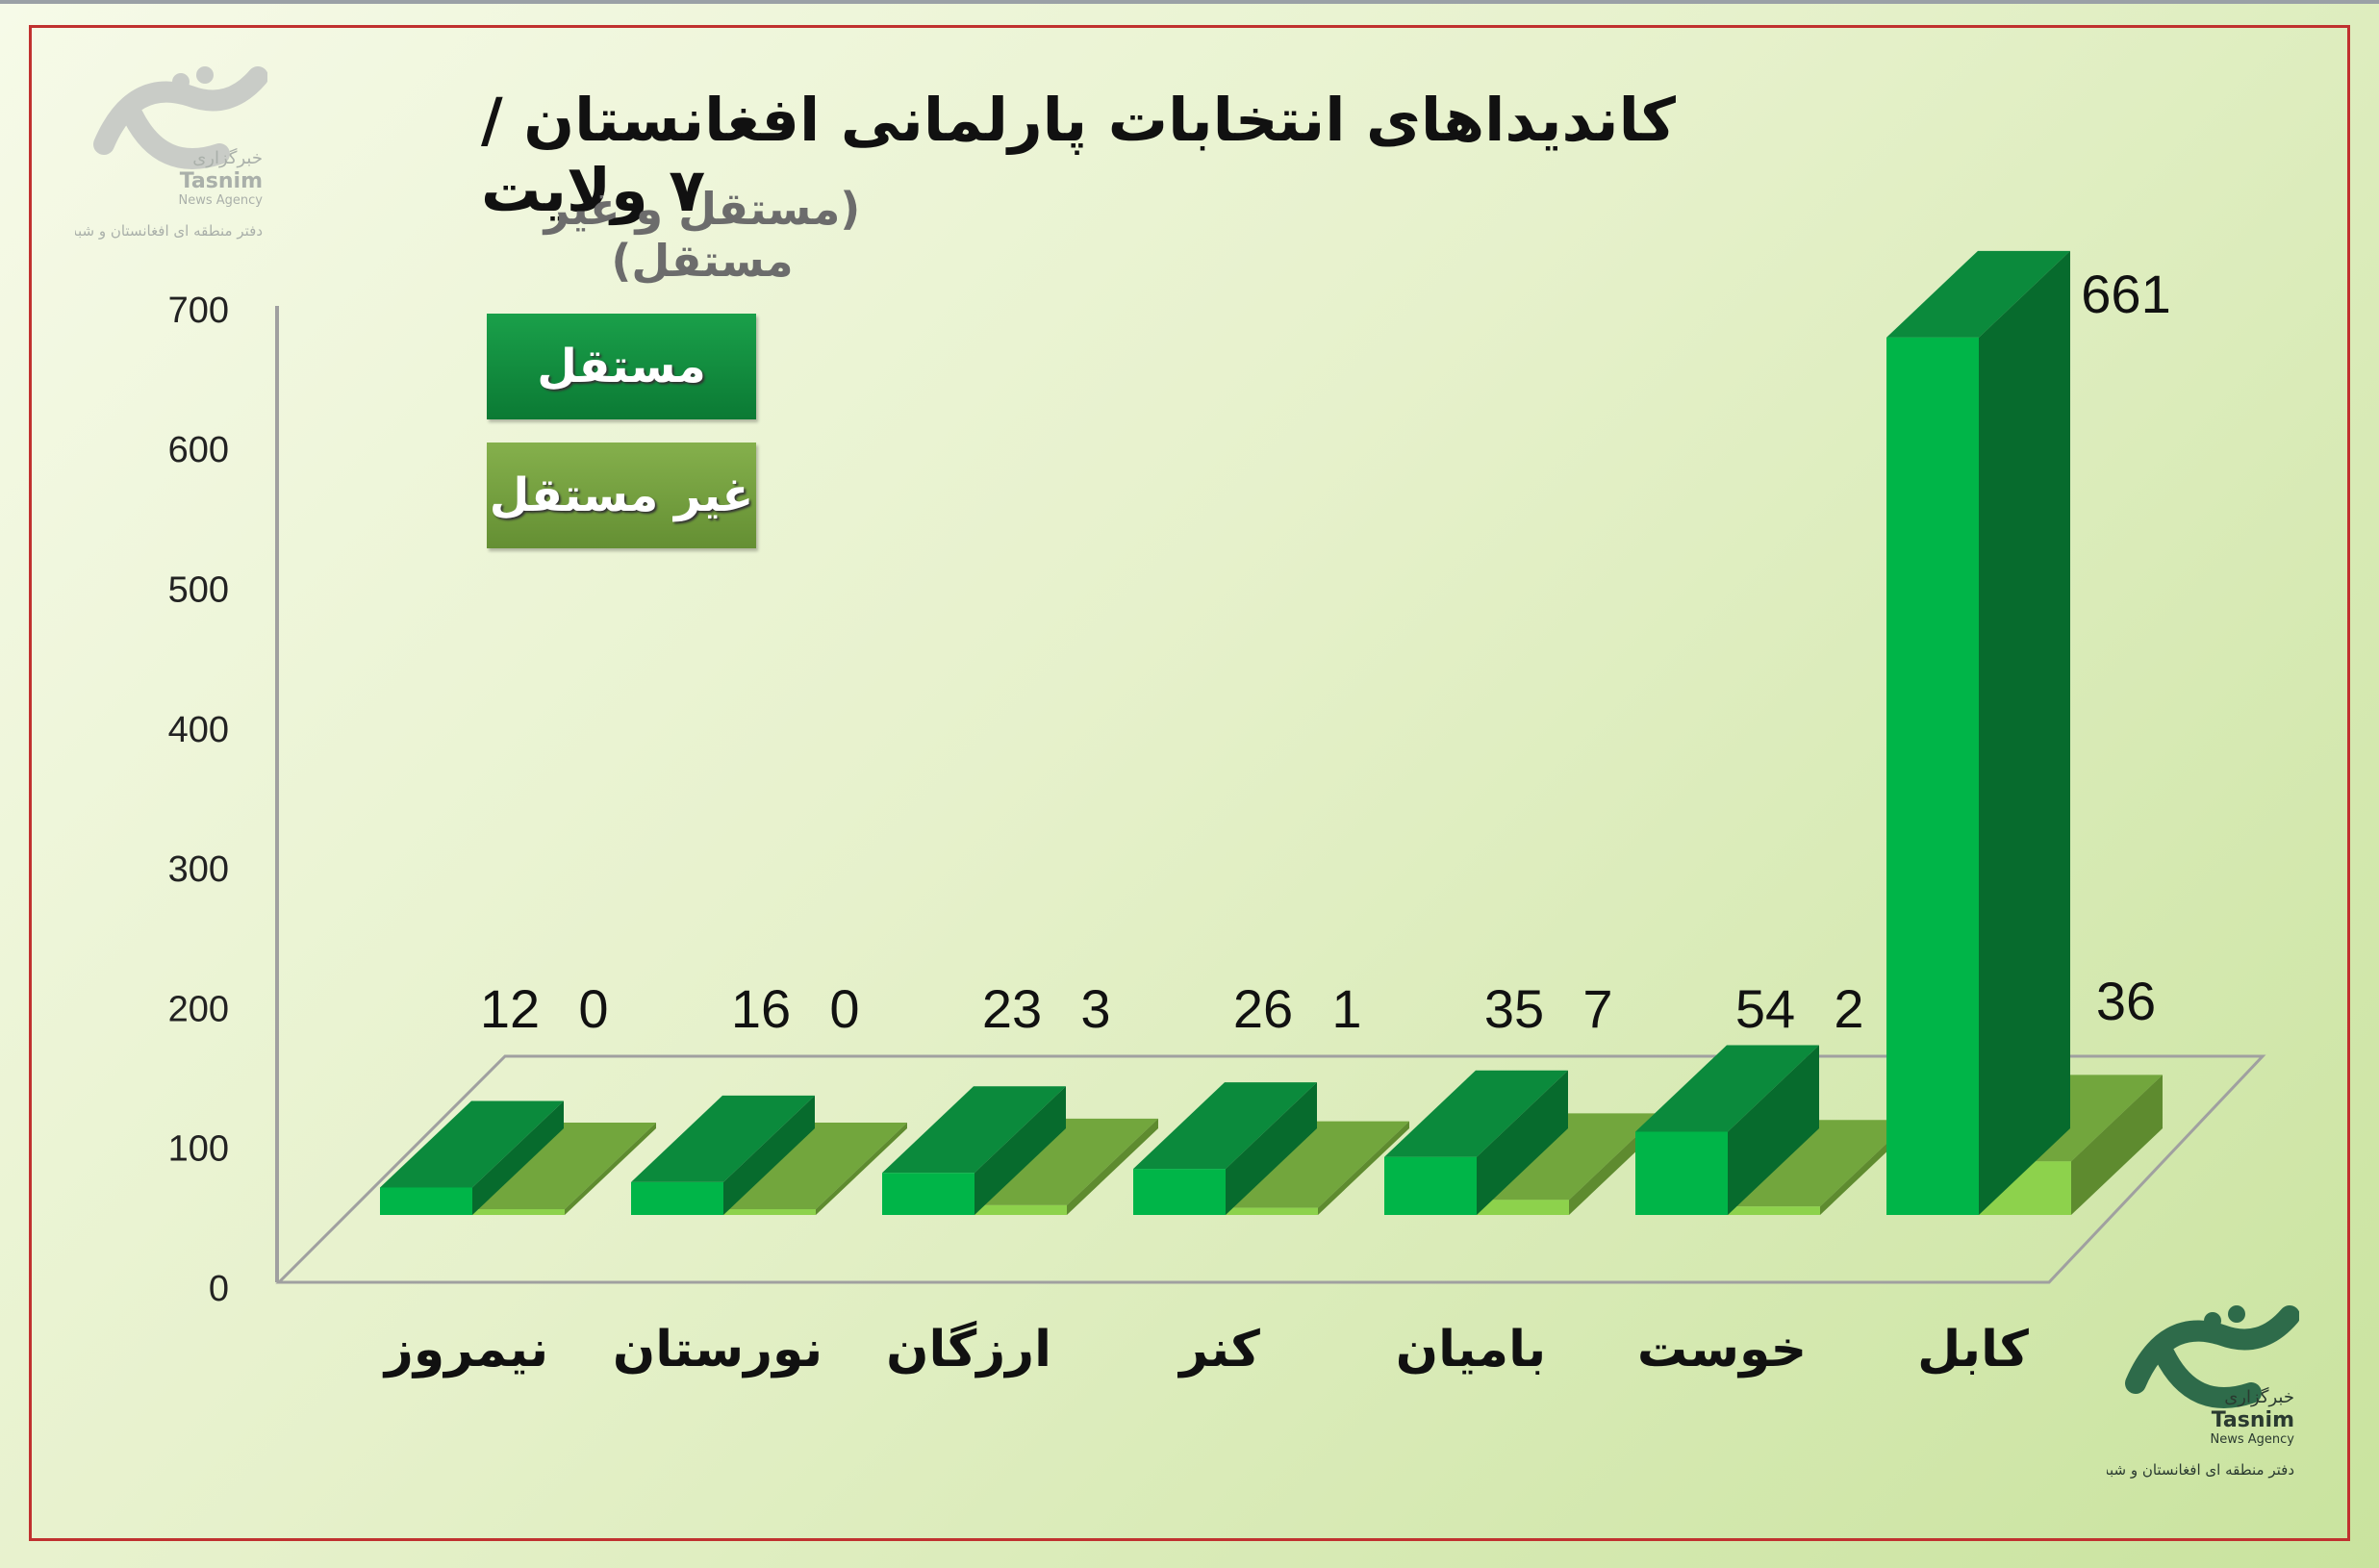 The width and height of the screenshot is (2379, 1568). Describe the element at coordinates (703, 235) in the screenshot. I see `chart-subtitle: (مستقل و غیر مستقل)` at that location.